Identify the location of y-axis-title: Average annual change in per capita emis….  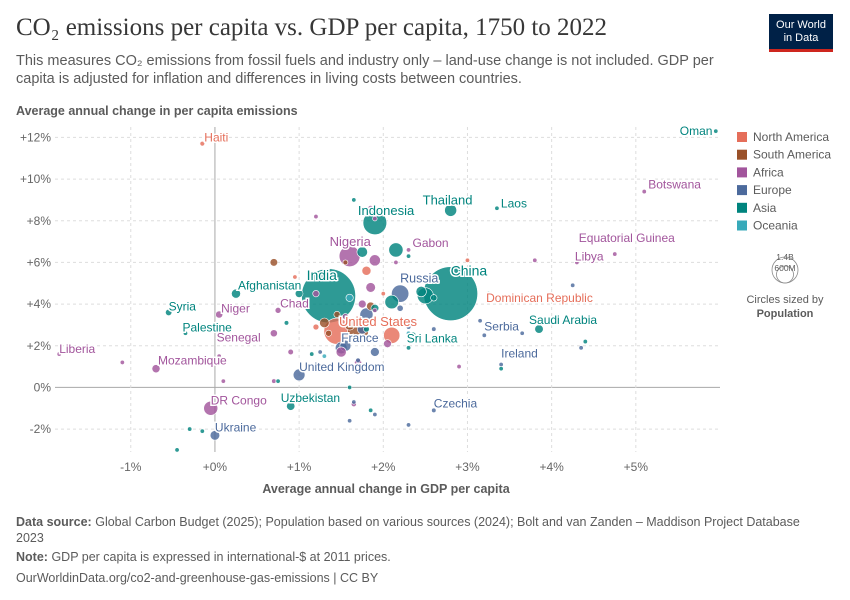
(157, 111).